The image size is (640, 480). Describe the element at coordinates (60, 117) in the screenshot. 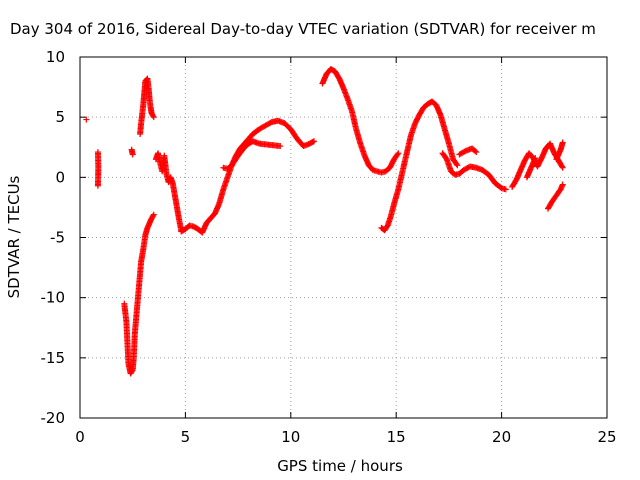

I see `y-tick-label: 5` at that location.